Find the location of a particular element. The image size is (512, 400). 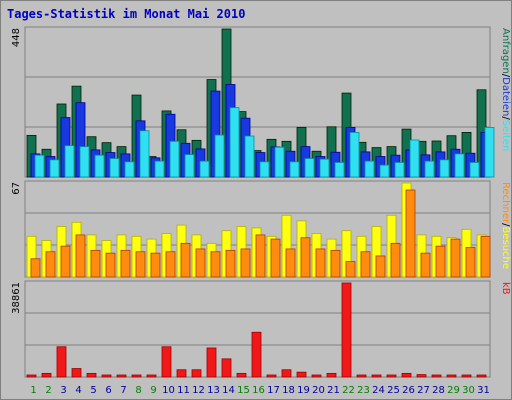

y-max-label: 448 is located at coordinates (16, 37).